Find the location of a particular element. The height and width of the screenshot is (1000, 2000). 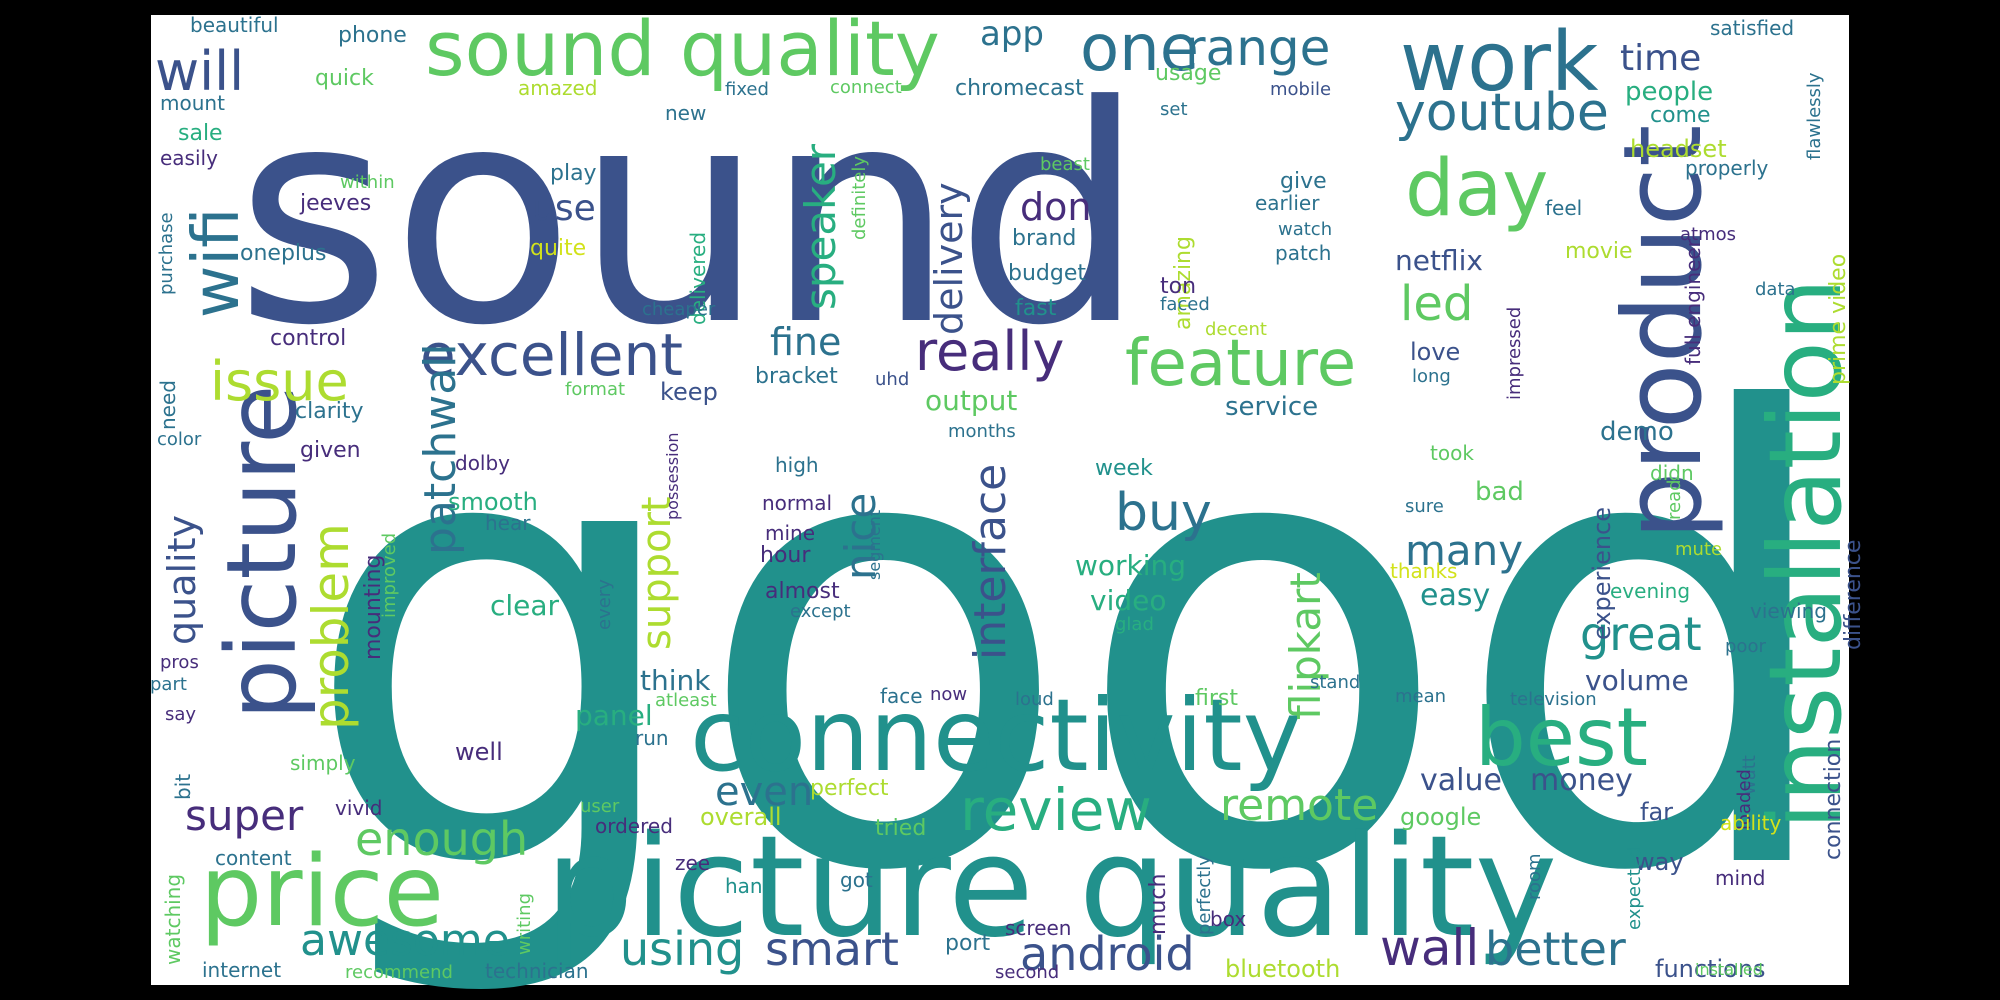

word-price: price is located at coordinates (322, 892).